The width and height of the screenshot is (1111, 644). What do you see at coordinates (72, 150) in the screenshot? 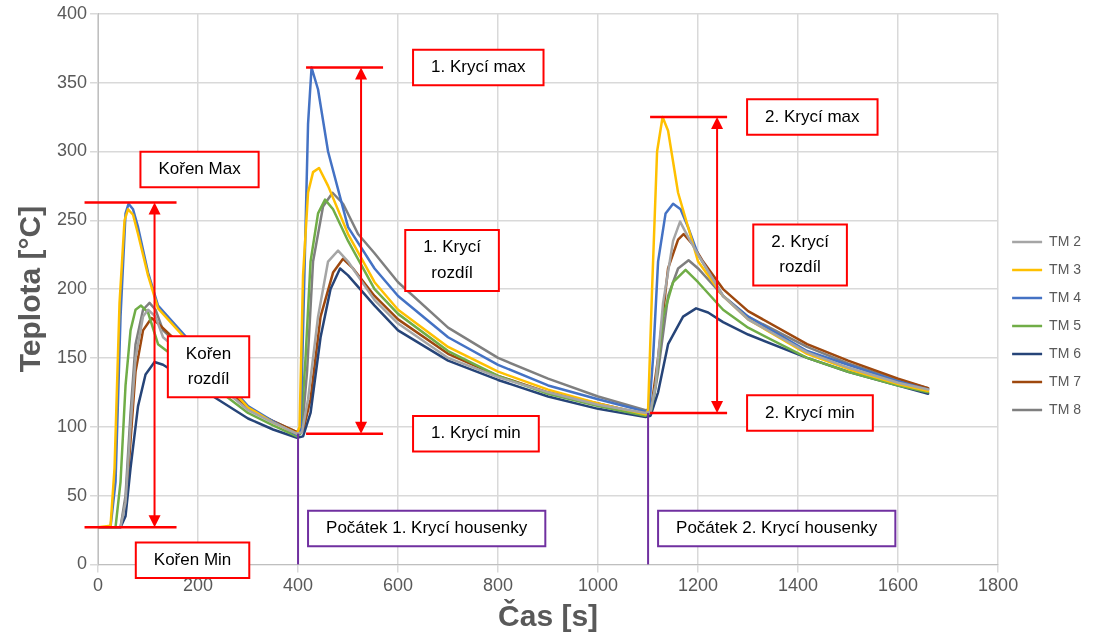
I see `y-tick-label: 300` at bounding box center [72, 150].